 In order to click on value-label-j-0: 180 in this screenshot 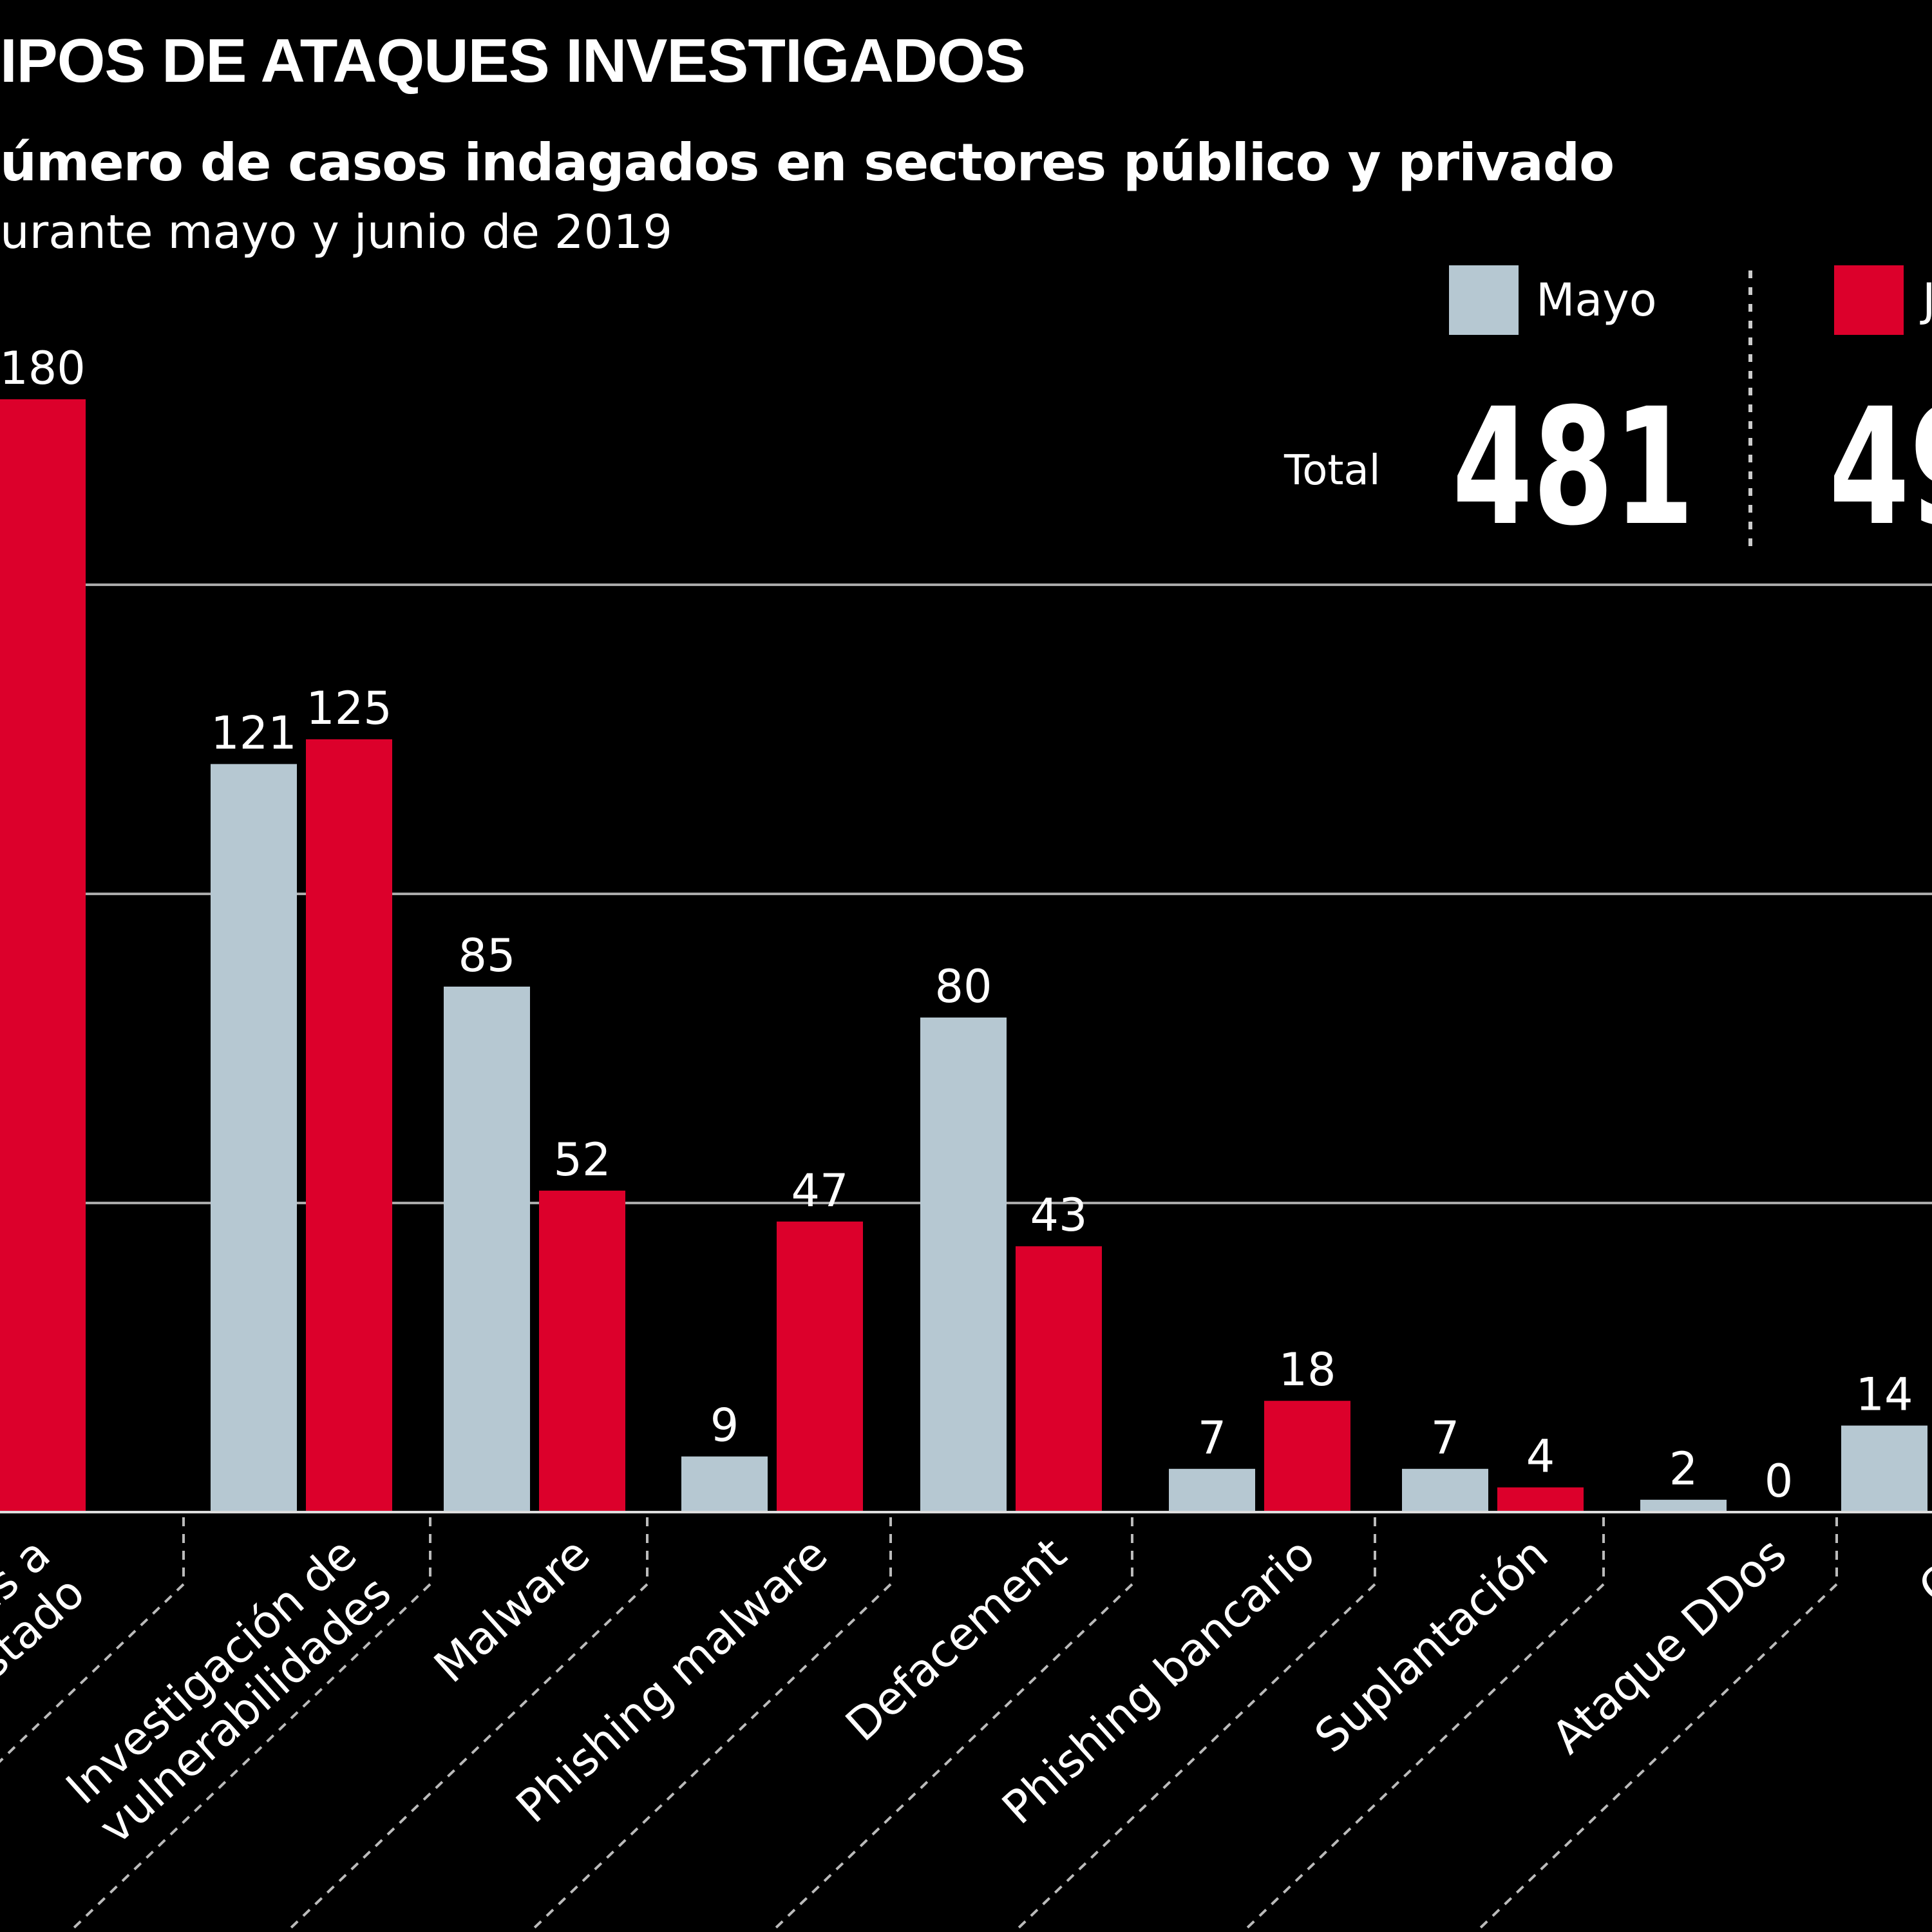, I will do `click(43, 368)`.